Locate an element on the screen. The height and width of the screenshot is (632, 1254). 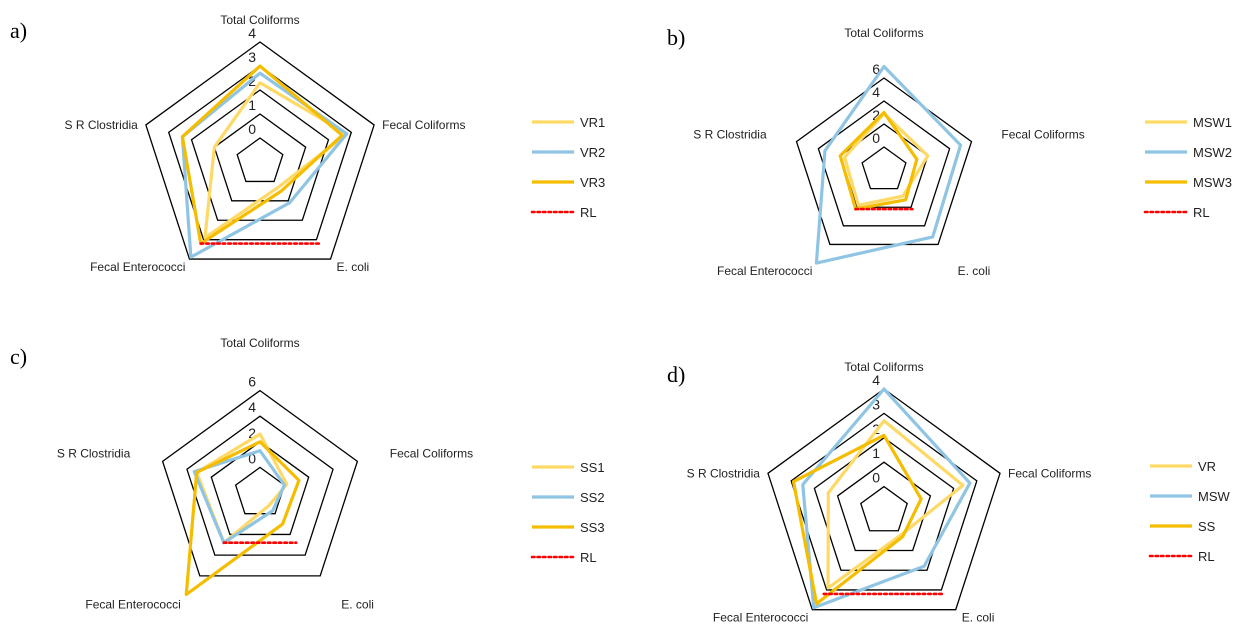
legend-label-msw: MSW is located at coordinates (1214, 496).